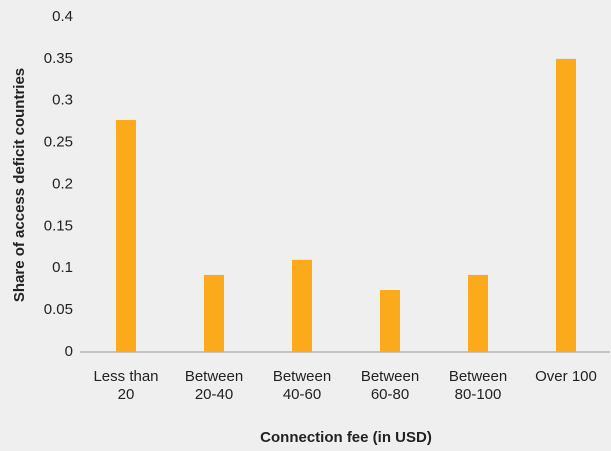  What do you see at coordinates (58, 309) in the screenshot?
I see `y-tick-label: 0.05` at bounding box center [58, 309].